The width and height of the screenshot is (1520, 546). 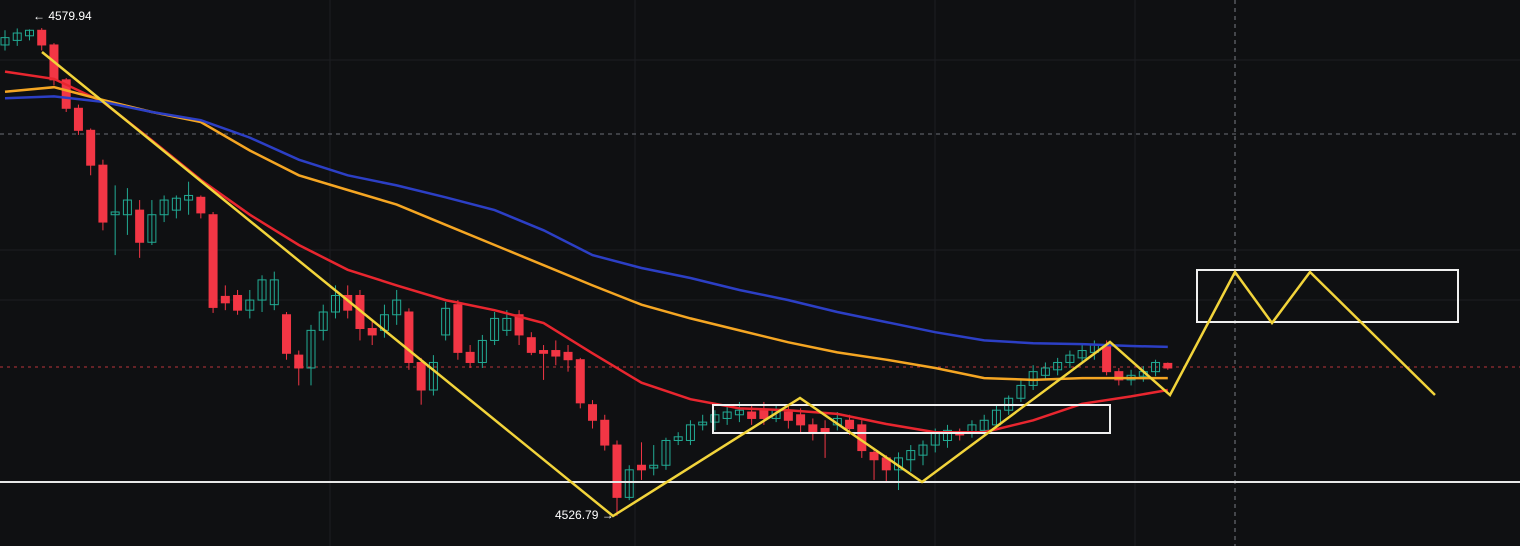 What do you see at coordinates (911, 419) in the screenshot?
I see `range-box` at bounding box center [911, 419].